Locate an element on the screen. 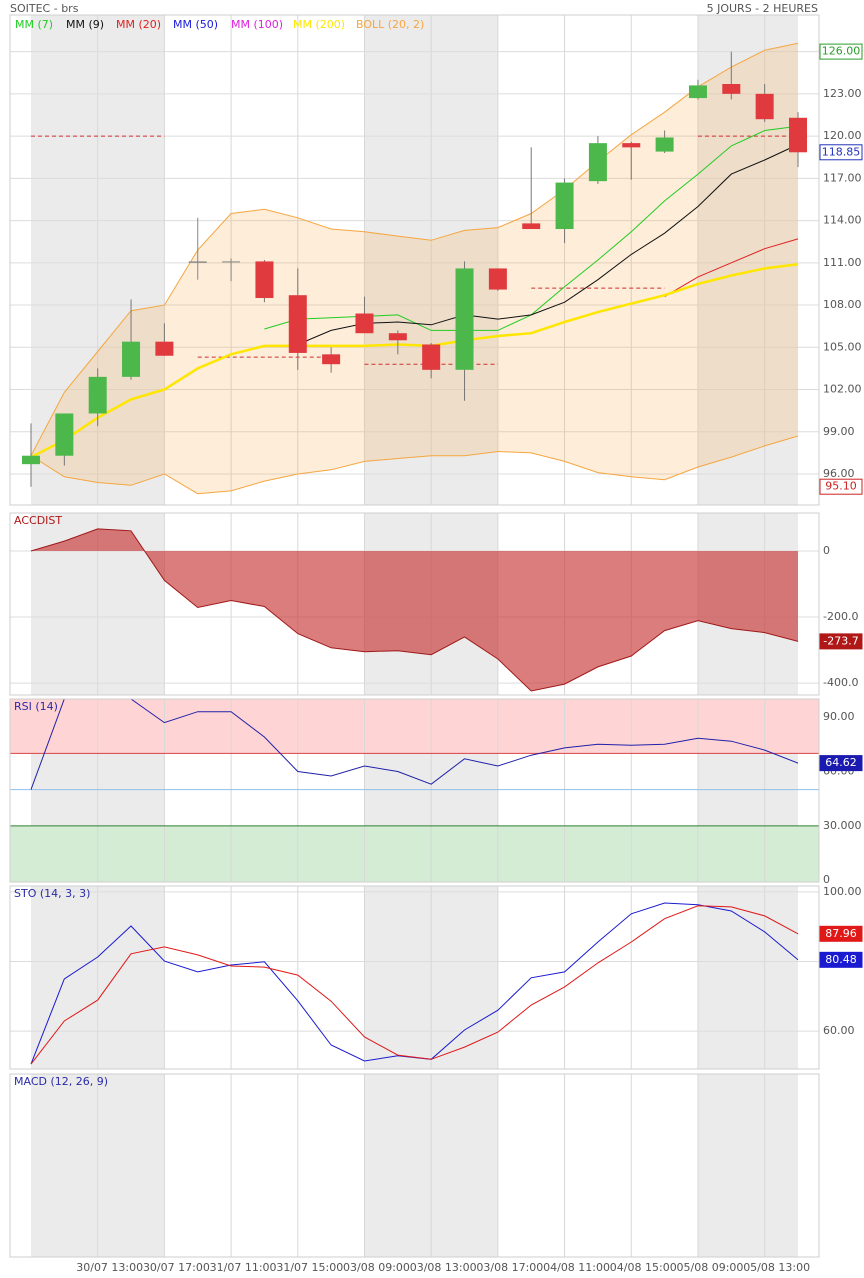  bollinger-lower is located at coordinates (414, 465).